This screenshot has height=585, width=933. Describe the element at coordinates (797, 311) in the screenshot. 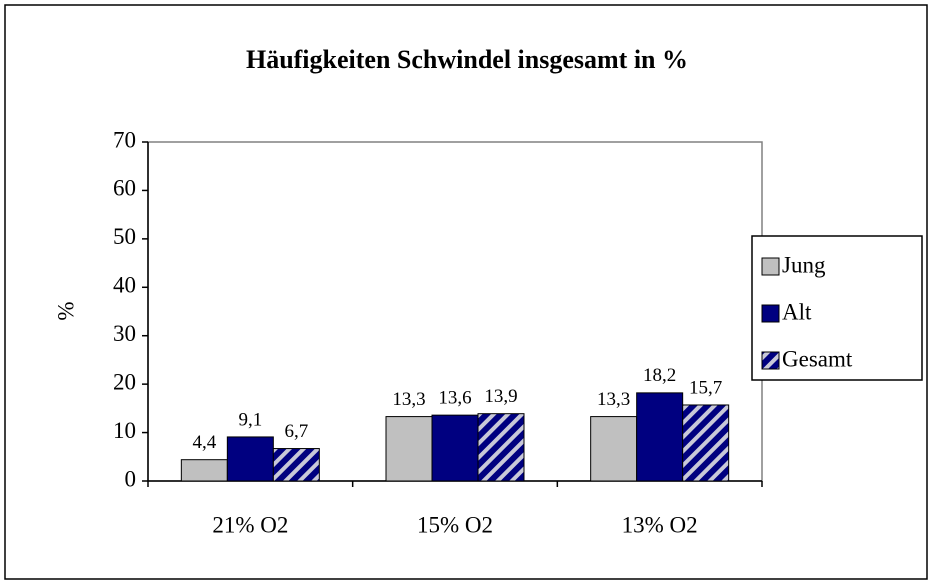

I see `legend-label: Alt` at that location.